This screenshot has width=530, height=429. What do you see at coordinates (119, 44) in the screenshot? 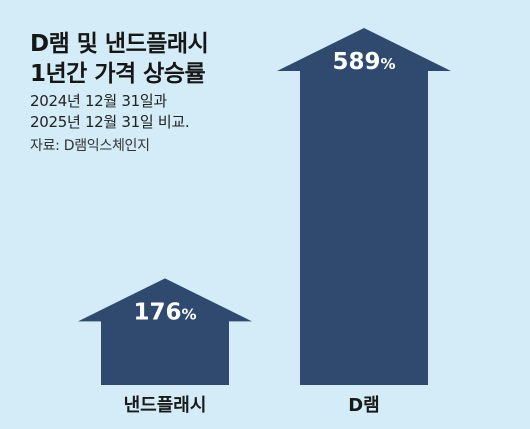
I see `chart-title-line-1: D램 및 낸드플래시` at bounding box center [119, 44].